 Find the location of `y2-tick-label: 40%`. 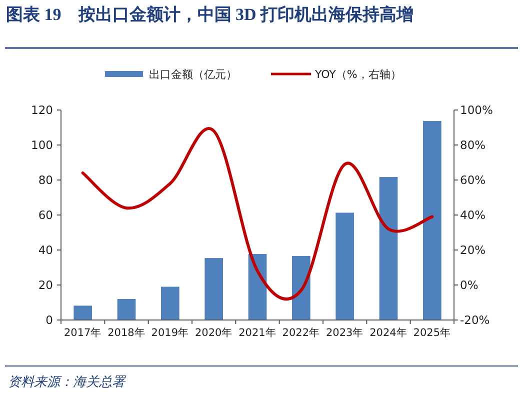

y2-tick-label: 40% is located at coordinates (473, 215).